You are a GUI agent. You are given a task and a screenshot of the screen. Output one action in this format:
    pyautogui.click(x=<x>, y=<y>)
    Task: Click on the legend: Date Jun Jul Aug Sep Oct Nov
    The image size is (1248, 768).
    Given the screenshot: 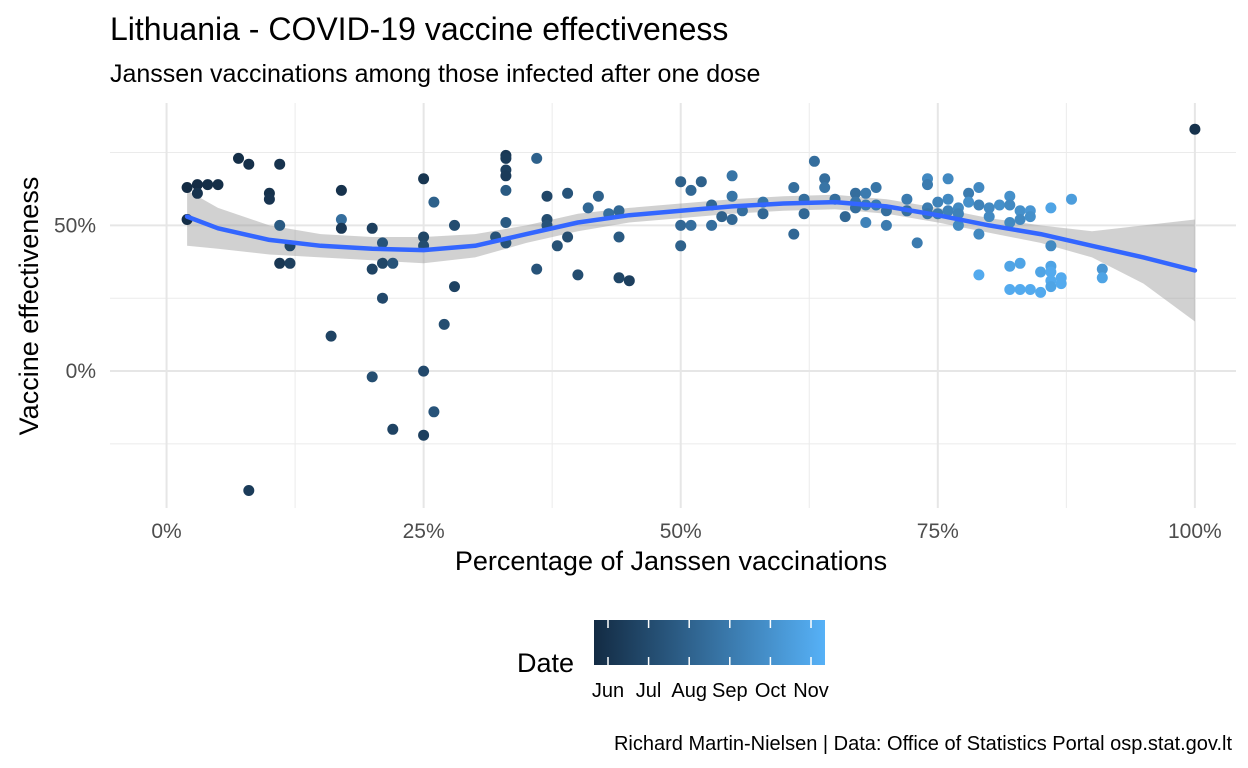 What is the action you would take?
    pyautogui.click(x=673, y=661)
    